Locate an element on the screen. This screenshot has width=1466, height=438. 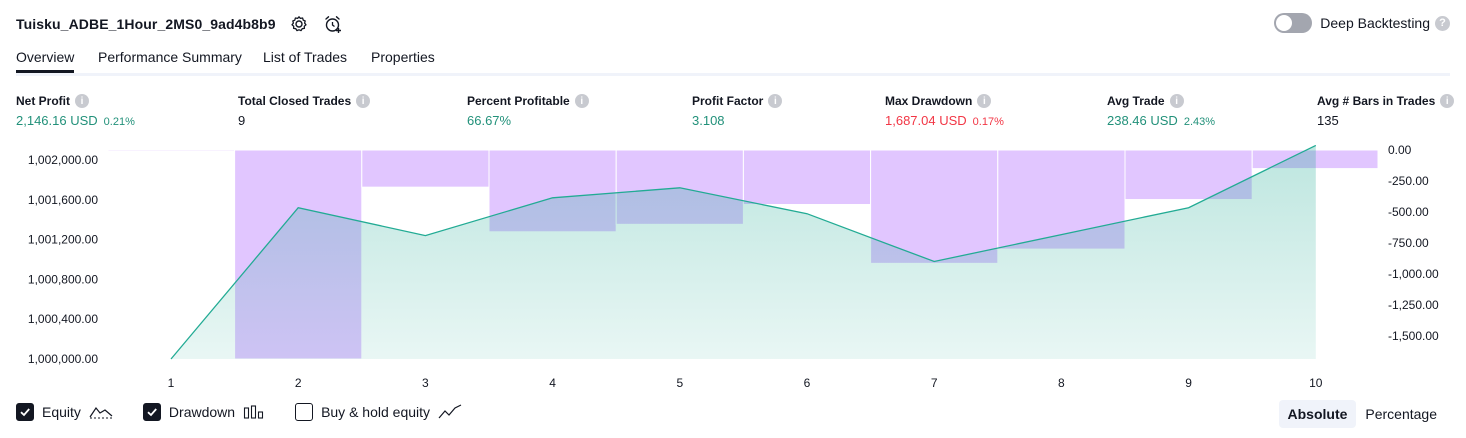
x-tick-label: 7 is located at coordinates (934, 383).